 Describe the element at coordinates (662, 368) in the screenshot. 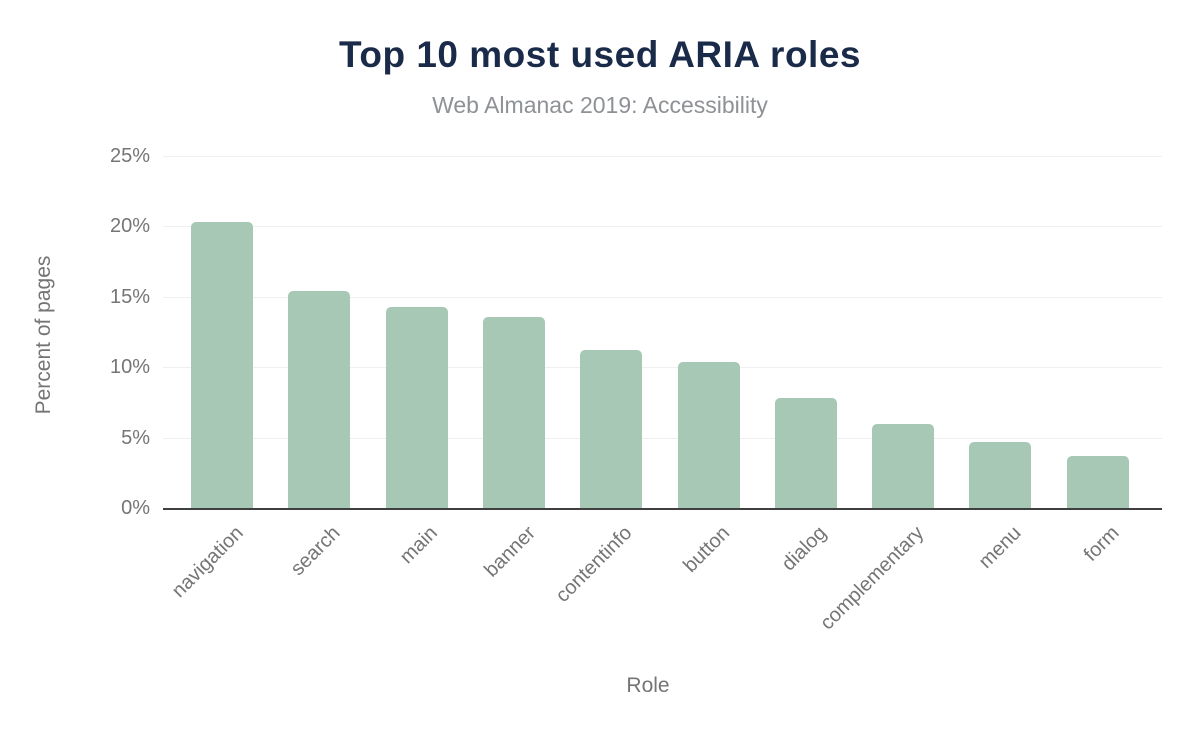

I see `gridline-10%` at that location.